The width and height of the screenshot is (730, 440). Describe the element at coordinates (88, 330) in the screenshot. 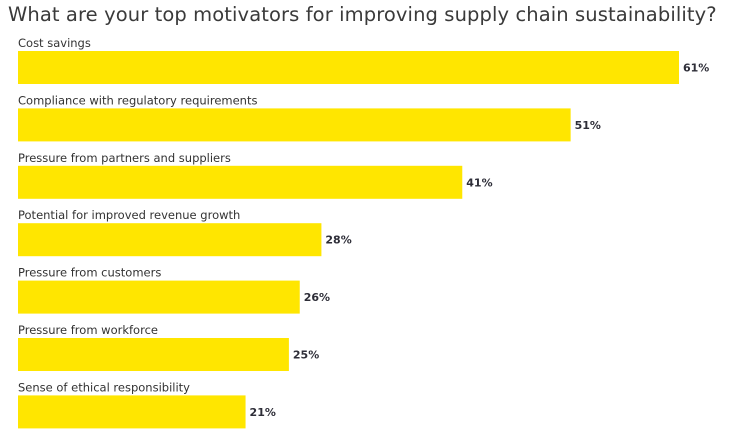

I see `category-label: Pressure from workforce` at that location.